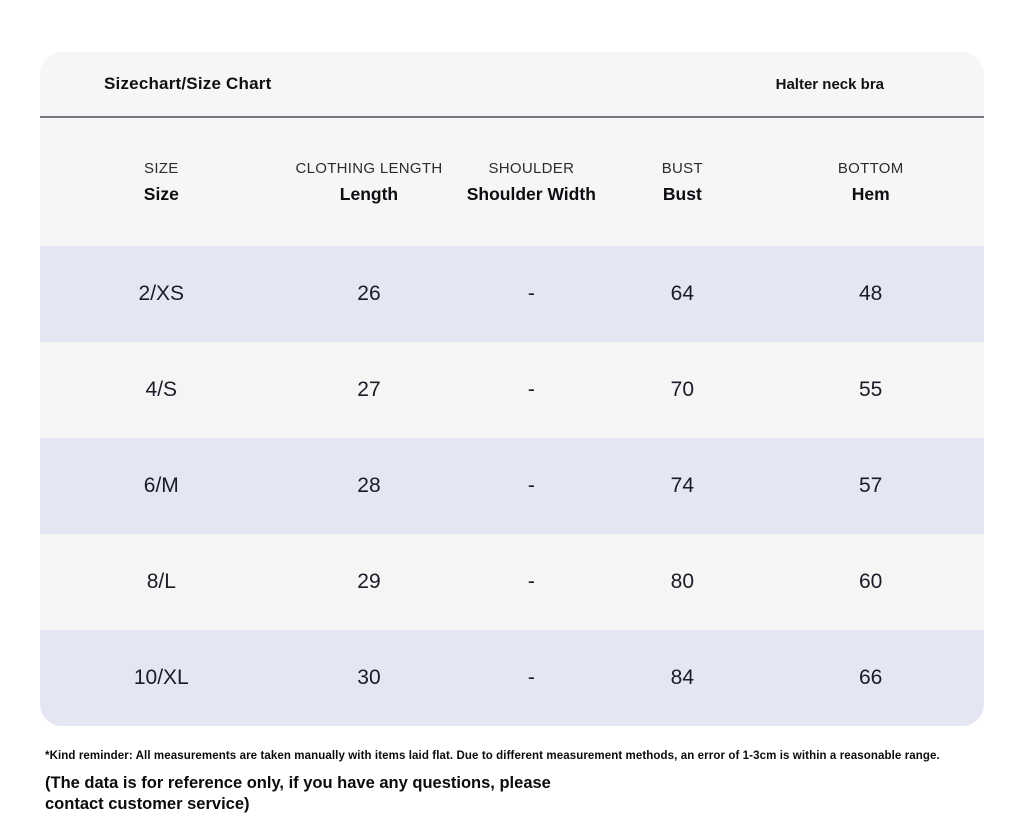 This screenshot has width=1024, height=834. I want to click on cell-bust: 84, so click(682, 677).